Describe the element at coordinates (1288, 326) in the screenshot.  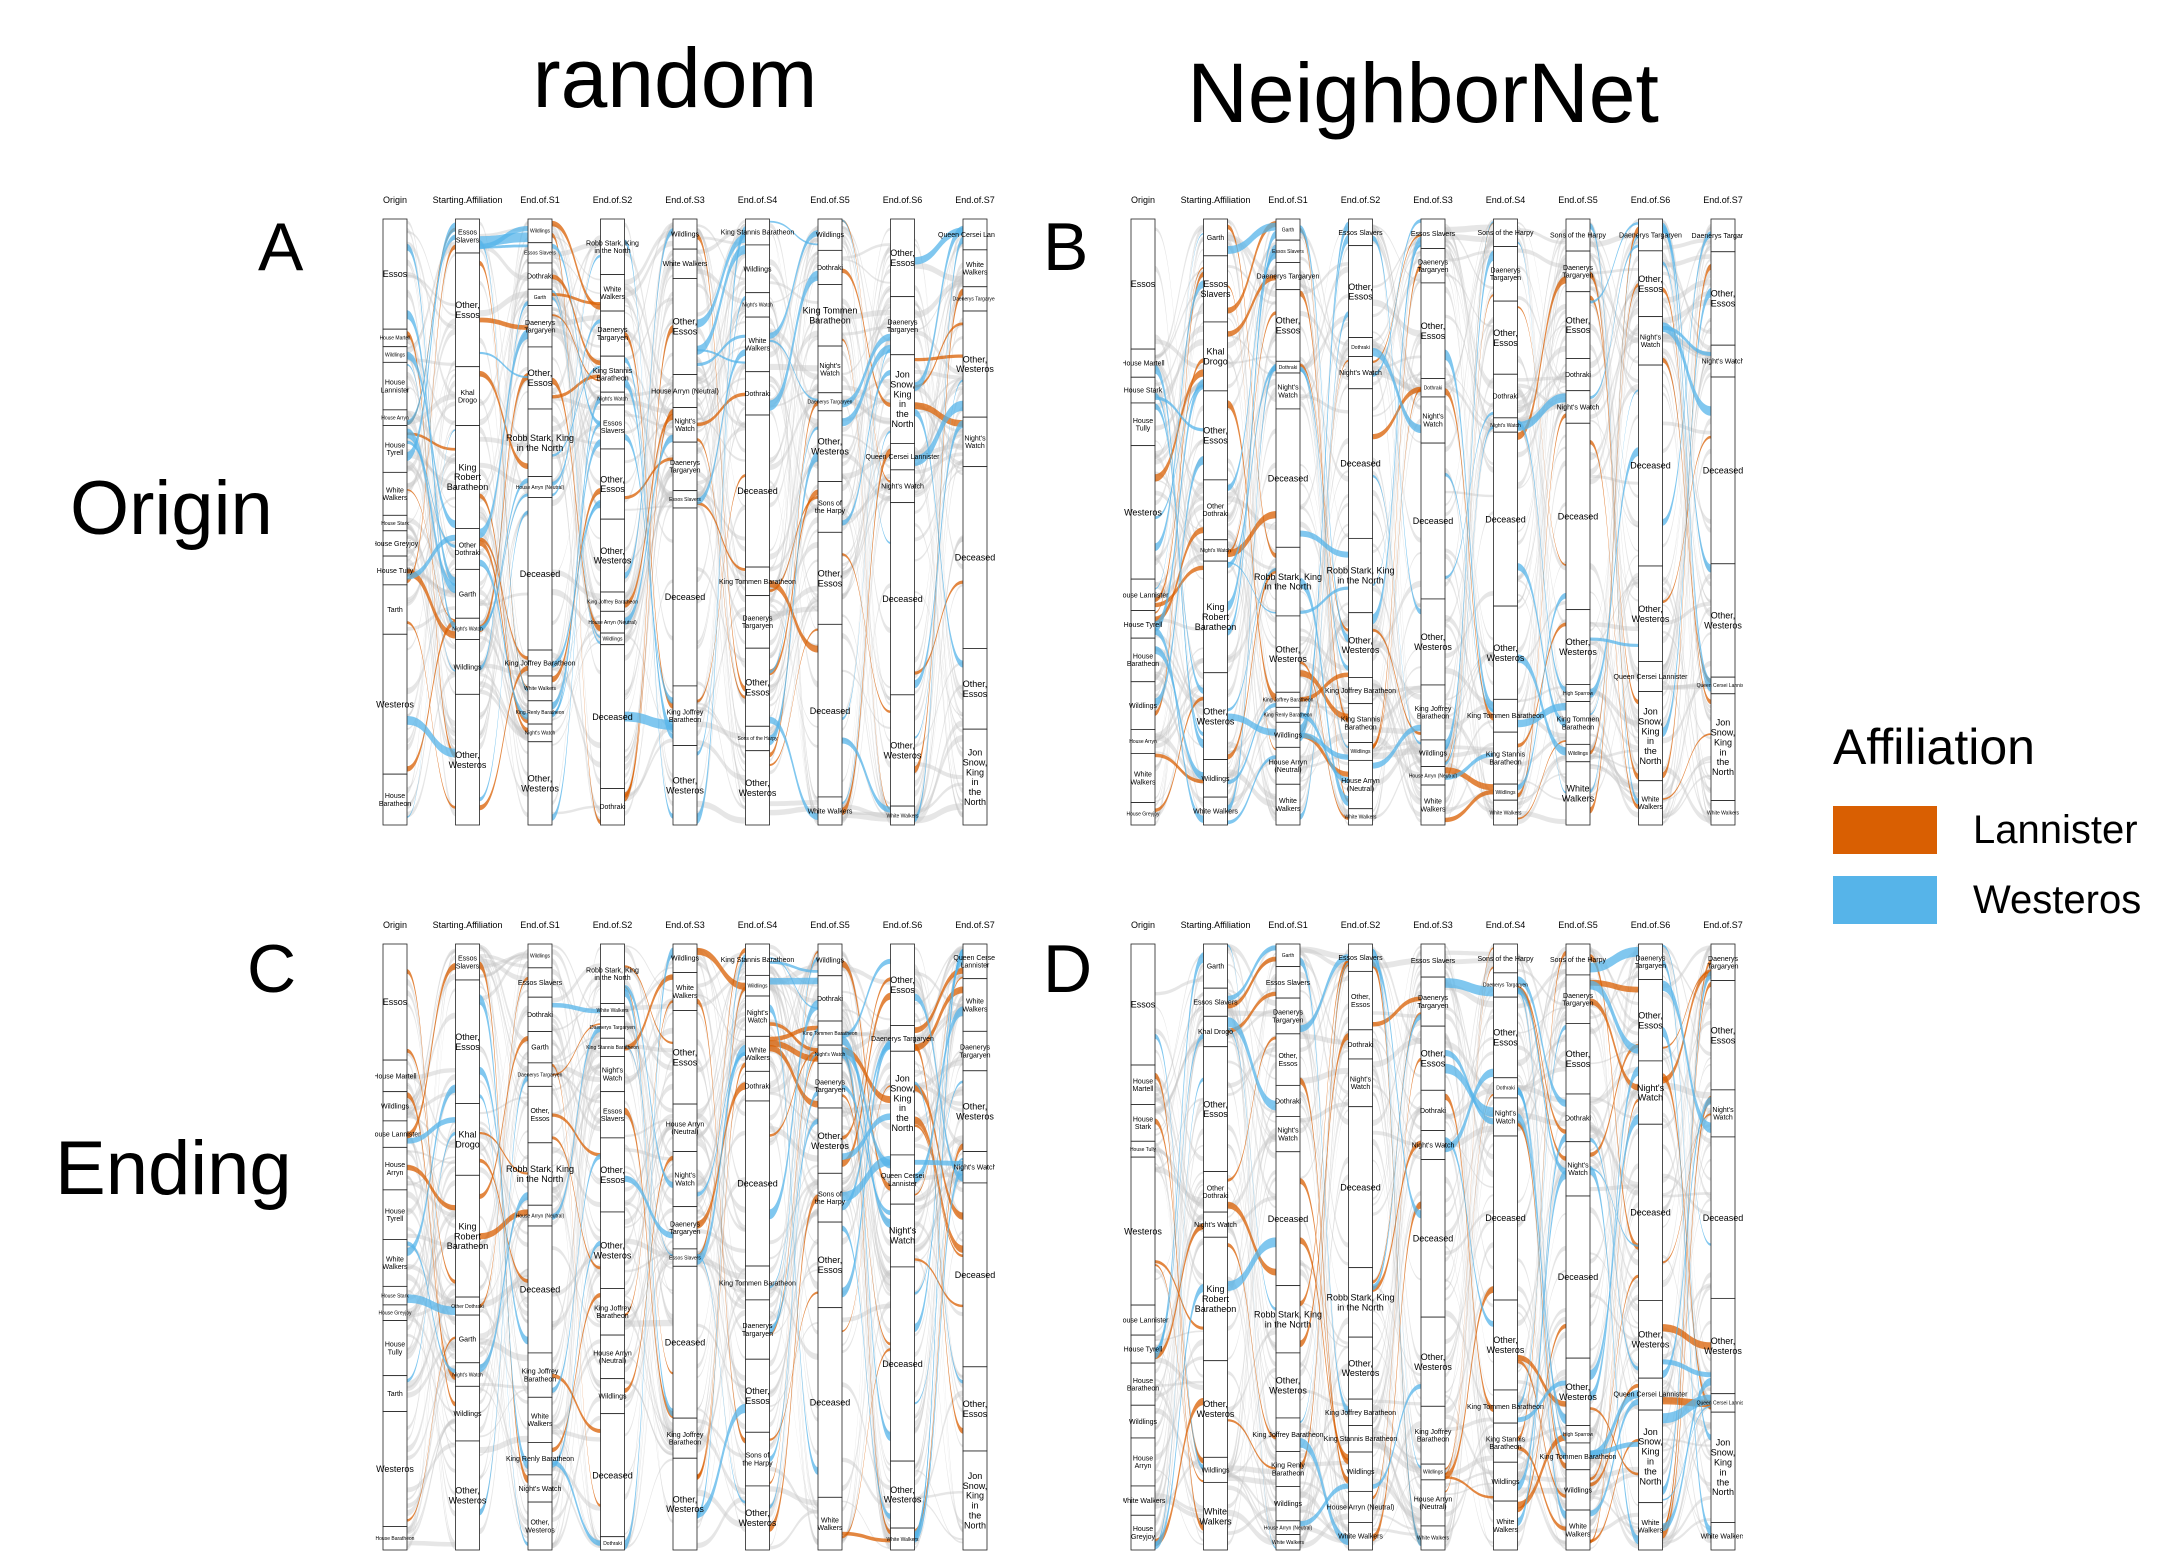
I see `stratum-label: Other, Essos` at that location.